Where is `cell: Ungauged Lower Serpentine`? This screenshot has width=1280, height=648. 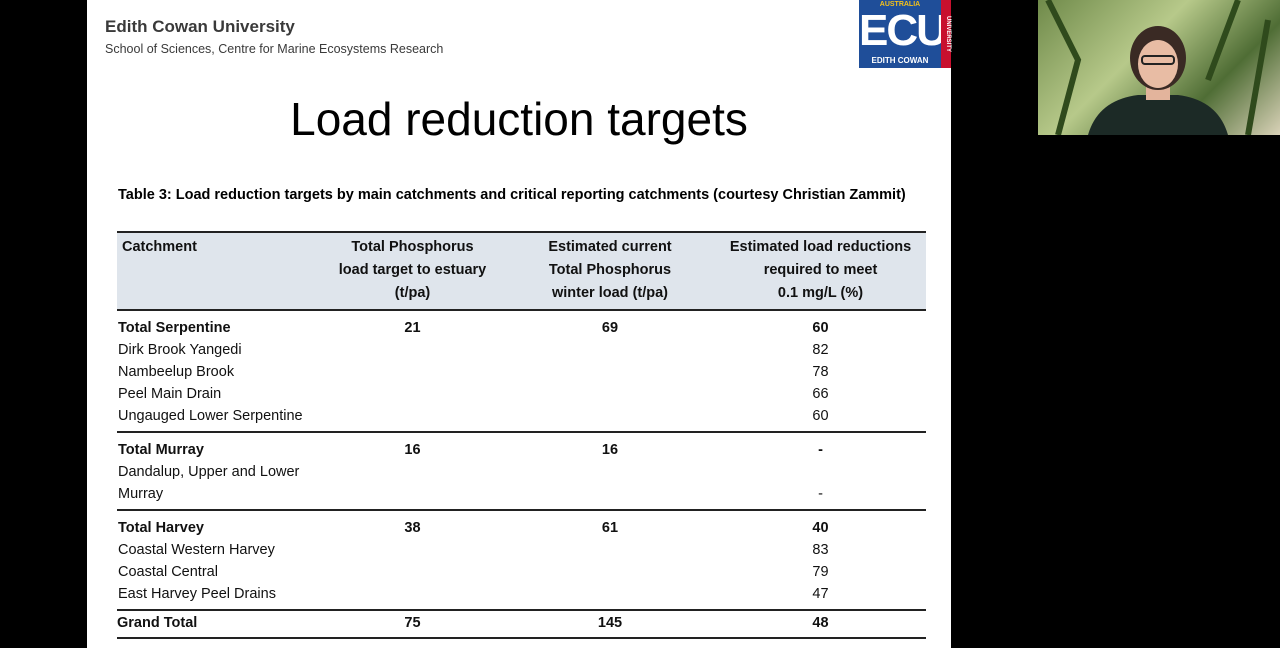
cell: Ungauged Lower Serpentine is located at coordinates (218, 419).